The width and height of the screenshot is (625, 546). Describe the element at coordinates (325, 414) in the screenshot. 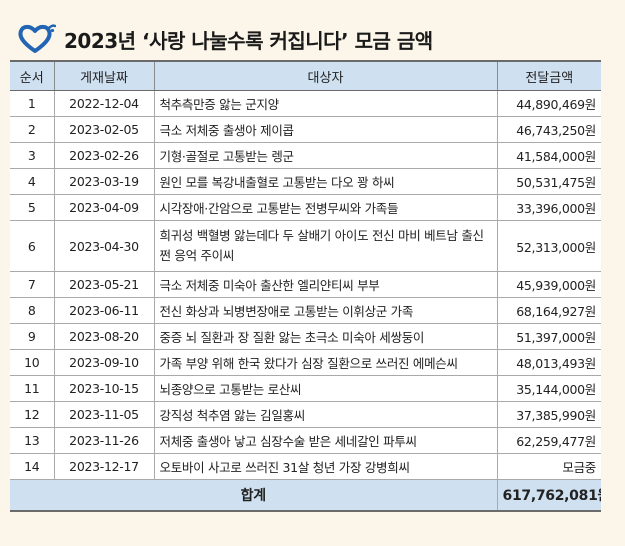

I see `row-target: 강직성 척추염 앓는 김일홍씨` at that location.